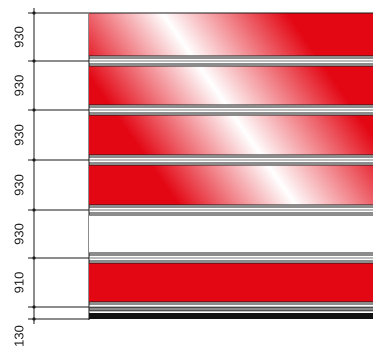 The height and width of the screenshot is (352, 373). Describe the element at coordinates (18, 336) in the screenshot. I see `dimension-label: 130` at that location.